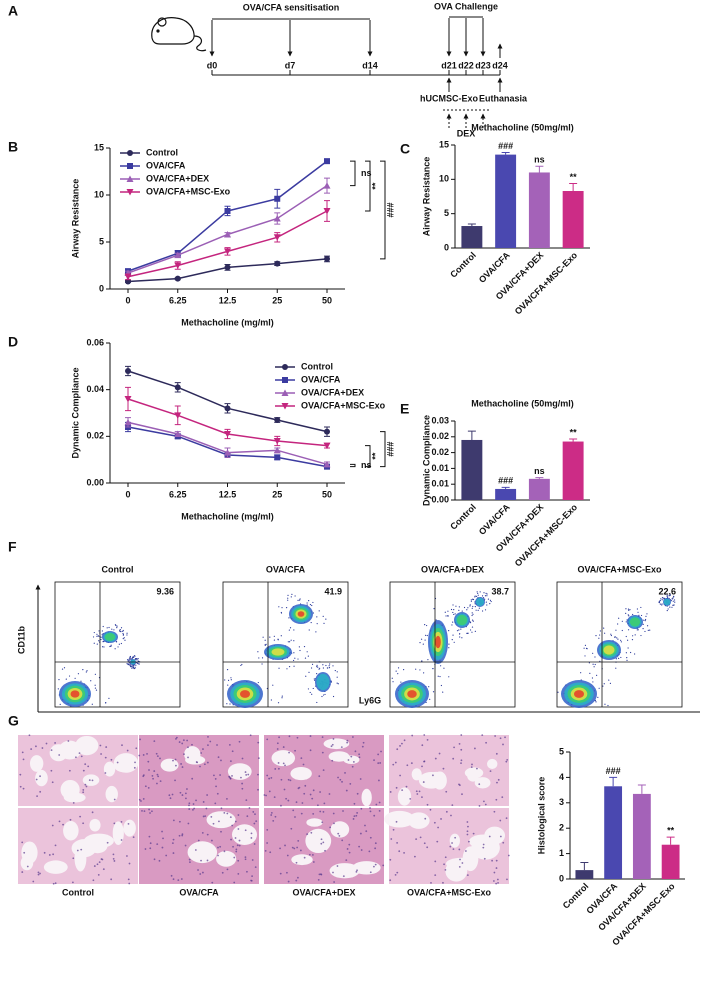 The height and width of the screenshot is (991, 714). Describe the element at coordinates (291, 7) in the screenshot. I see `timeline-text: OVA/CFA sensitisation` at that location.